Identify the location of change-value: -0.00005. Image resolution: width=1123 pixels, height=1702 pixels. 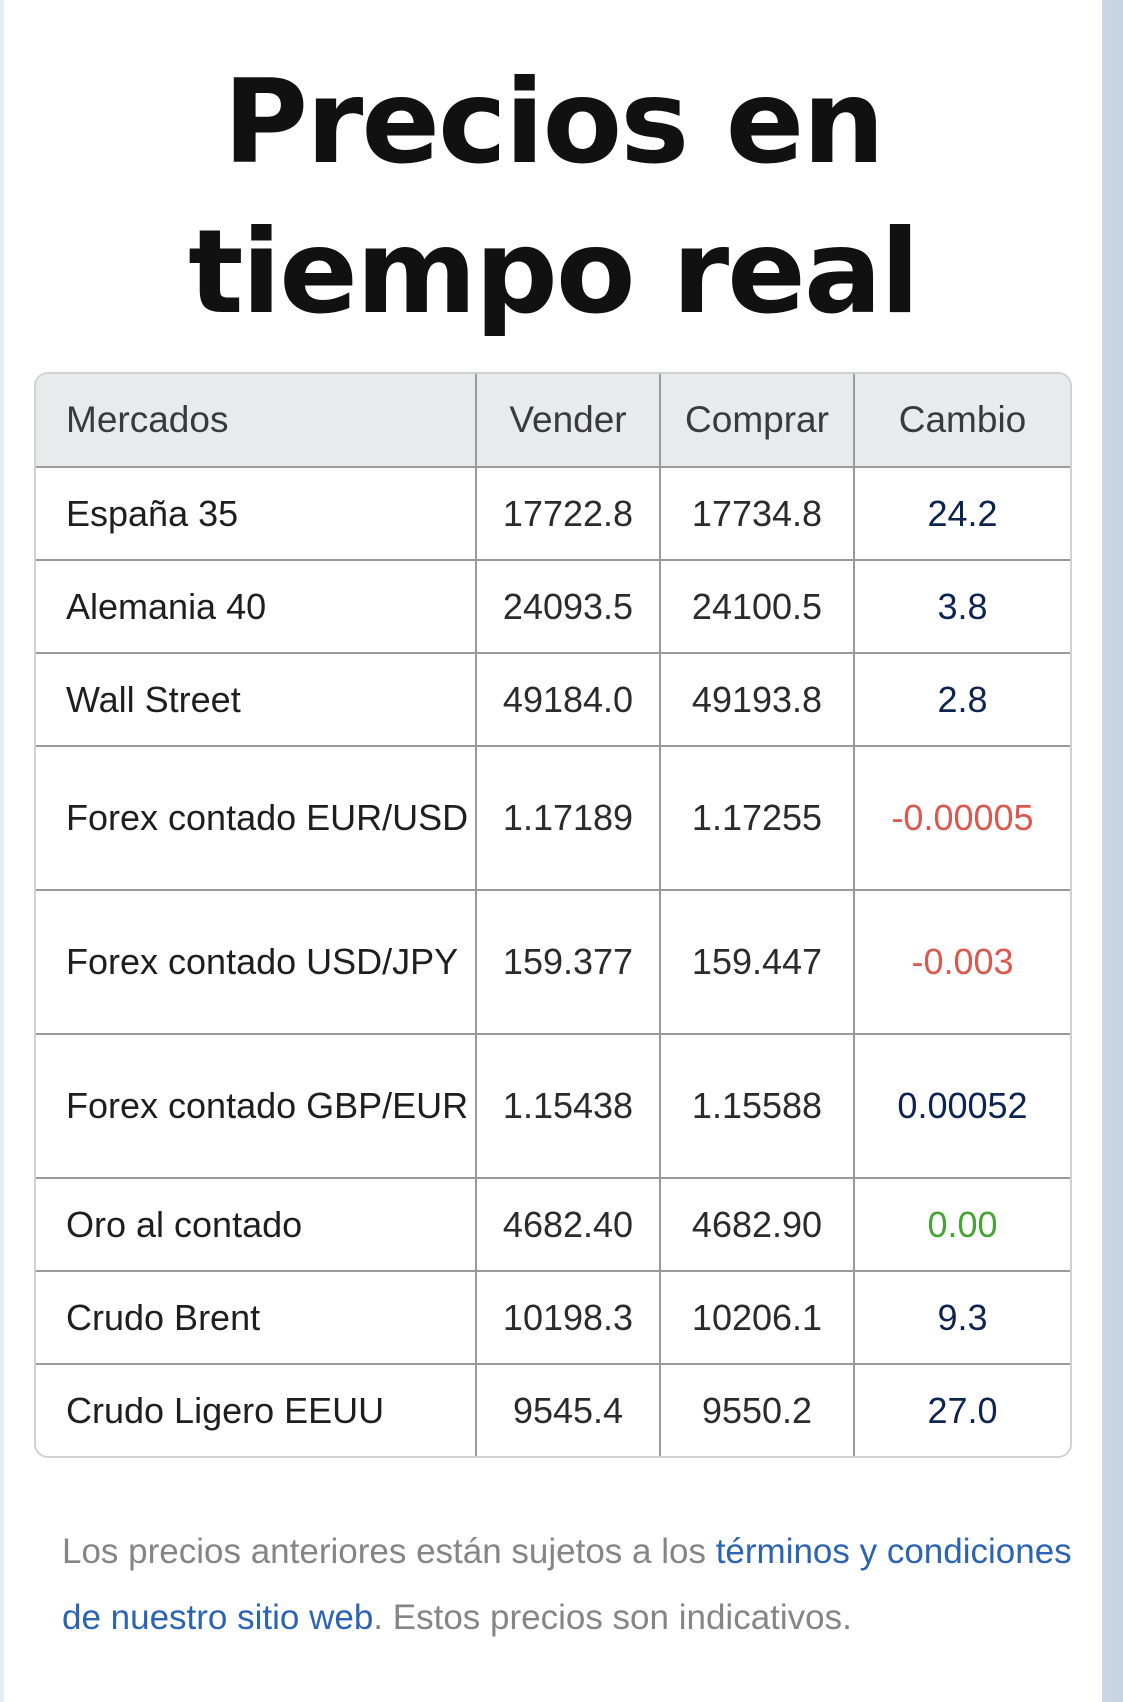
(962, 818).